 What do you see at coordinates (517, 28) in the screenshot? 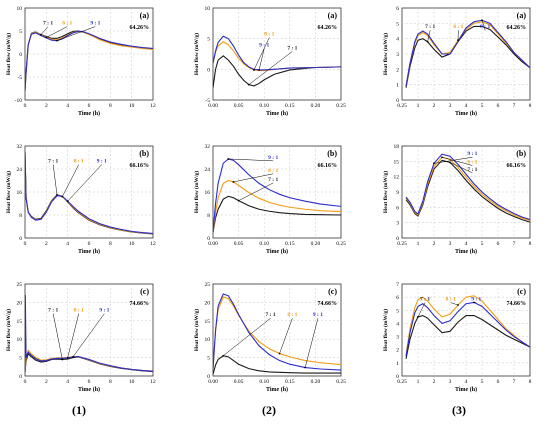
I see `percent-label: 64.26%` at bounding box center [517, 28].